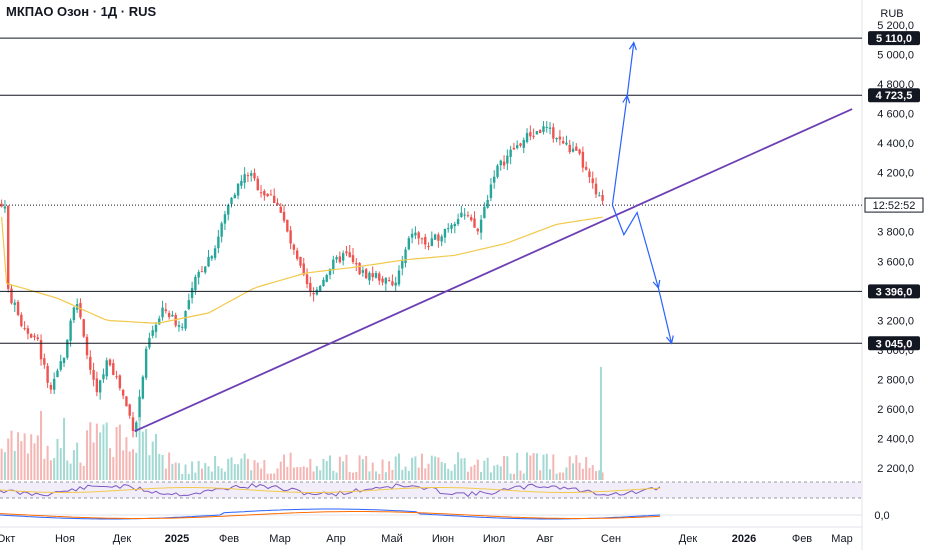 Image resolution: width=932 pixels, height=550 pixels. Describe the element at coordinates (894, 96) in the screenshot. I see `level-label: 4 723,5` at that location.